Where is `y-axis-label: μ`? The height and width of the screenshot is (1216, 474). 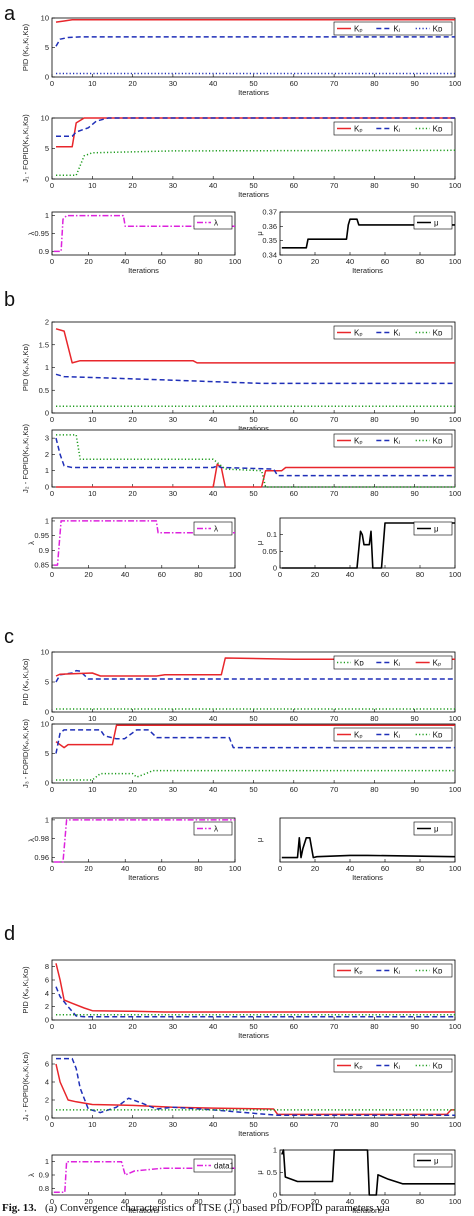
y-axis-label: μ is located at coordinates (259, 840).